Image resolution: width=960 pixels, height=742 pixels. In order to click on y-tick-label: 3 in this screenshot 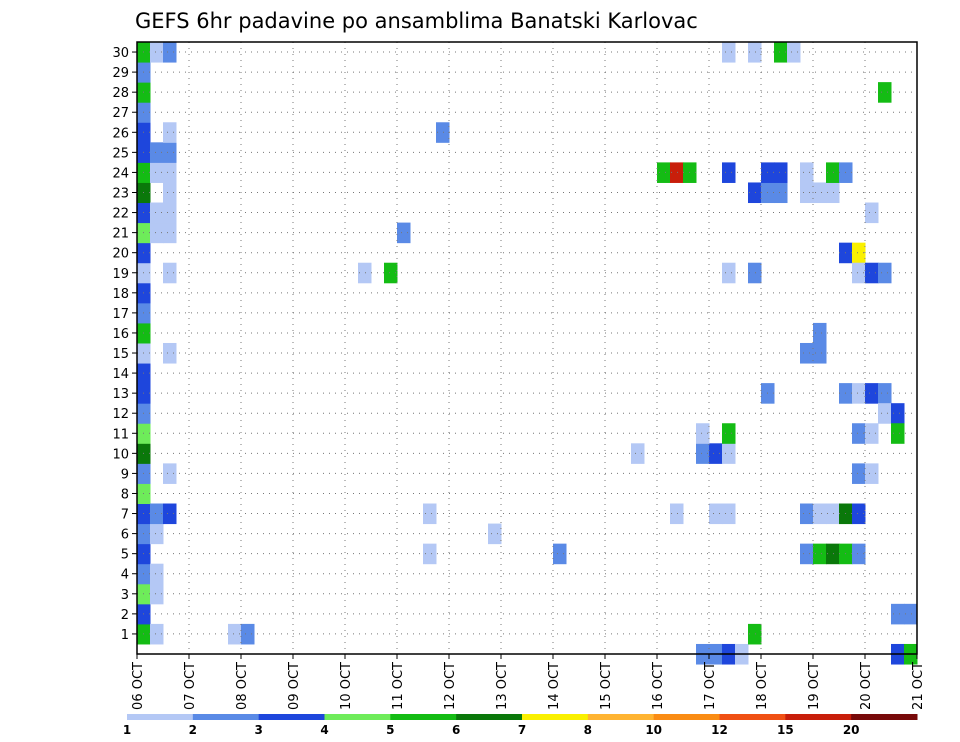, I will do `click(125, 595)`.